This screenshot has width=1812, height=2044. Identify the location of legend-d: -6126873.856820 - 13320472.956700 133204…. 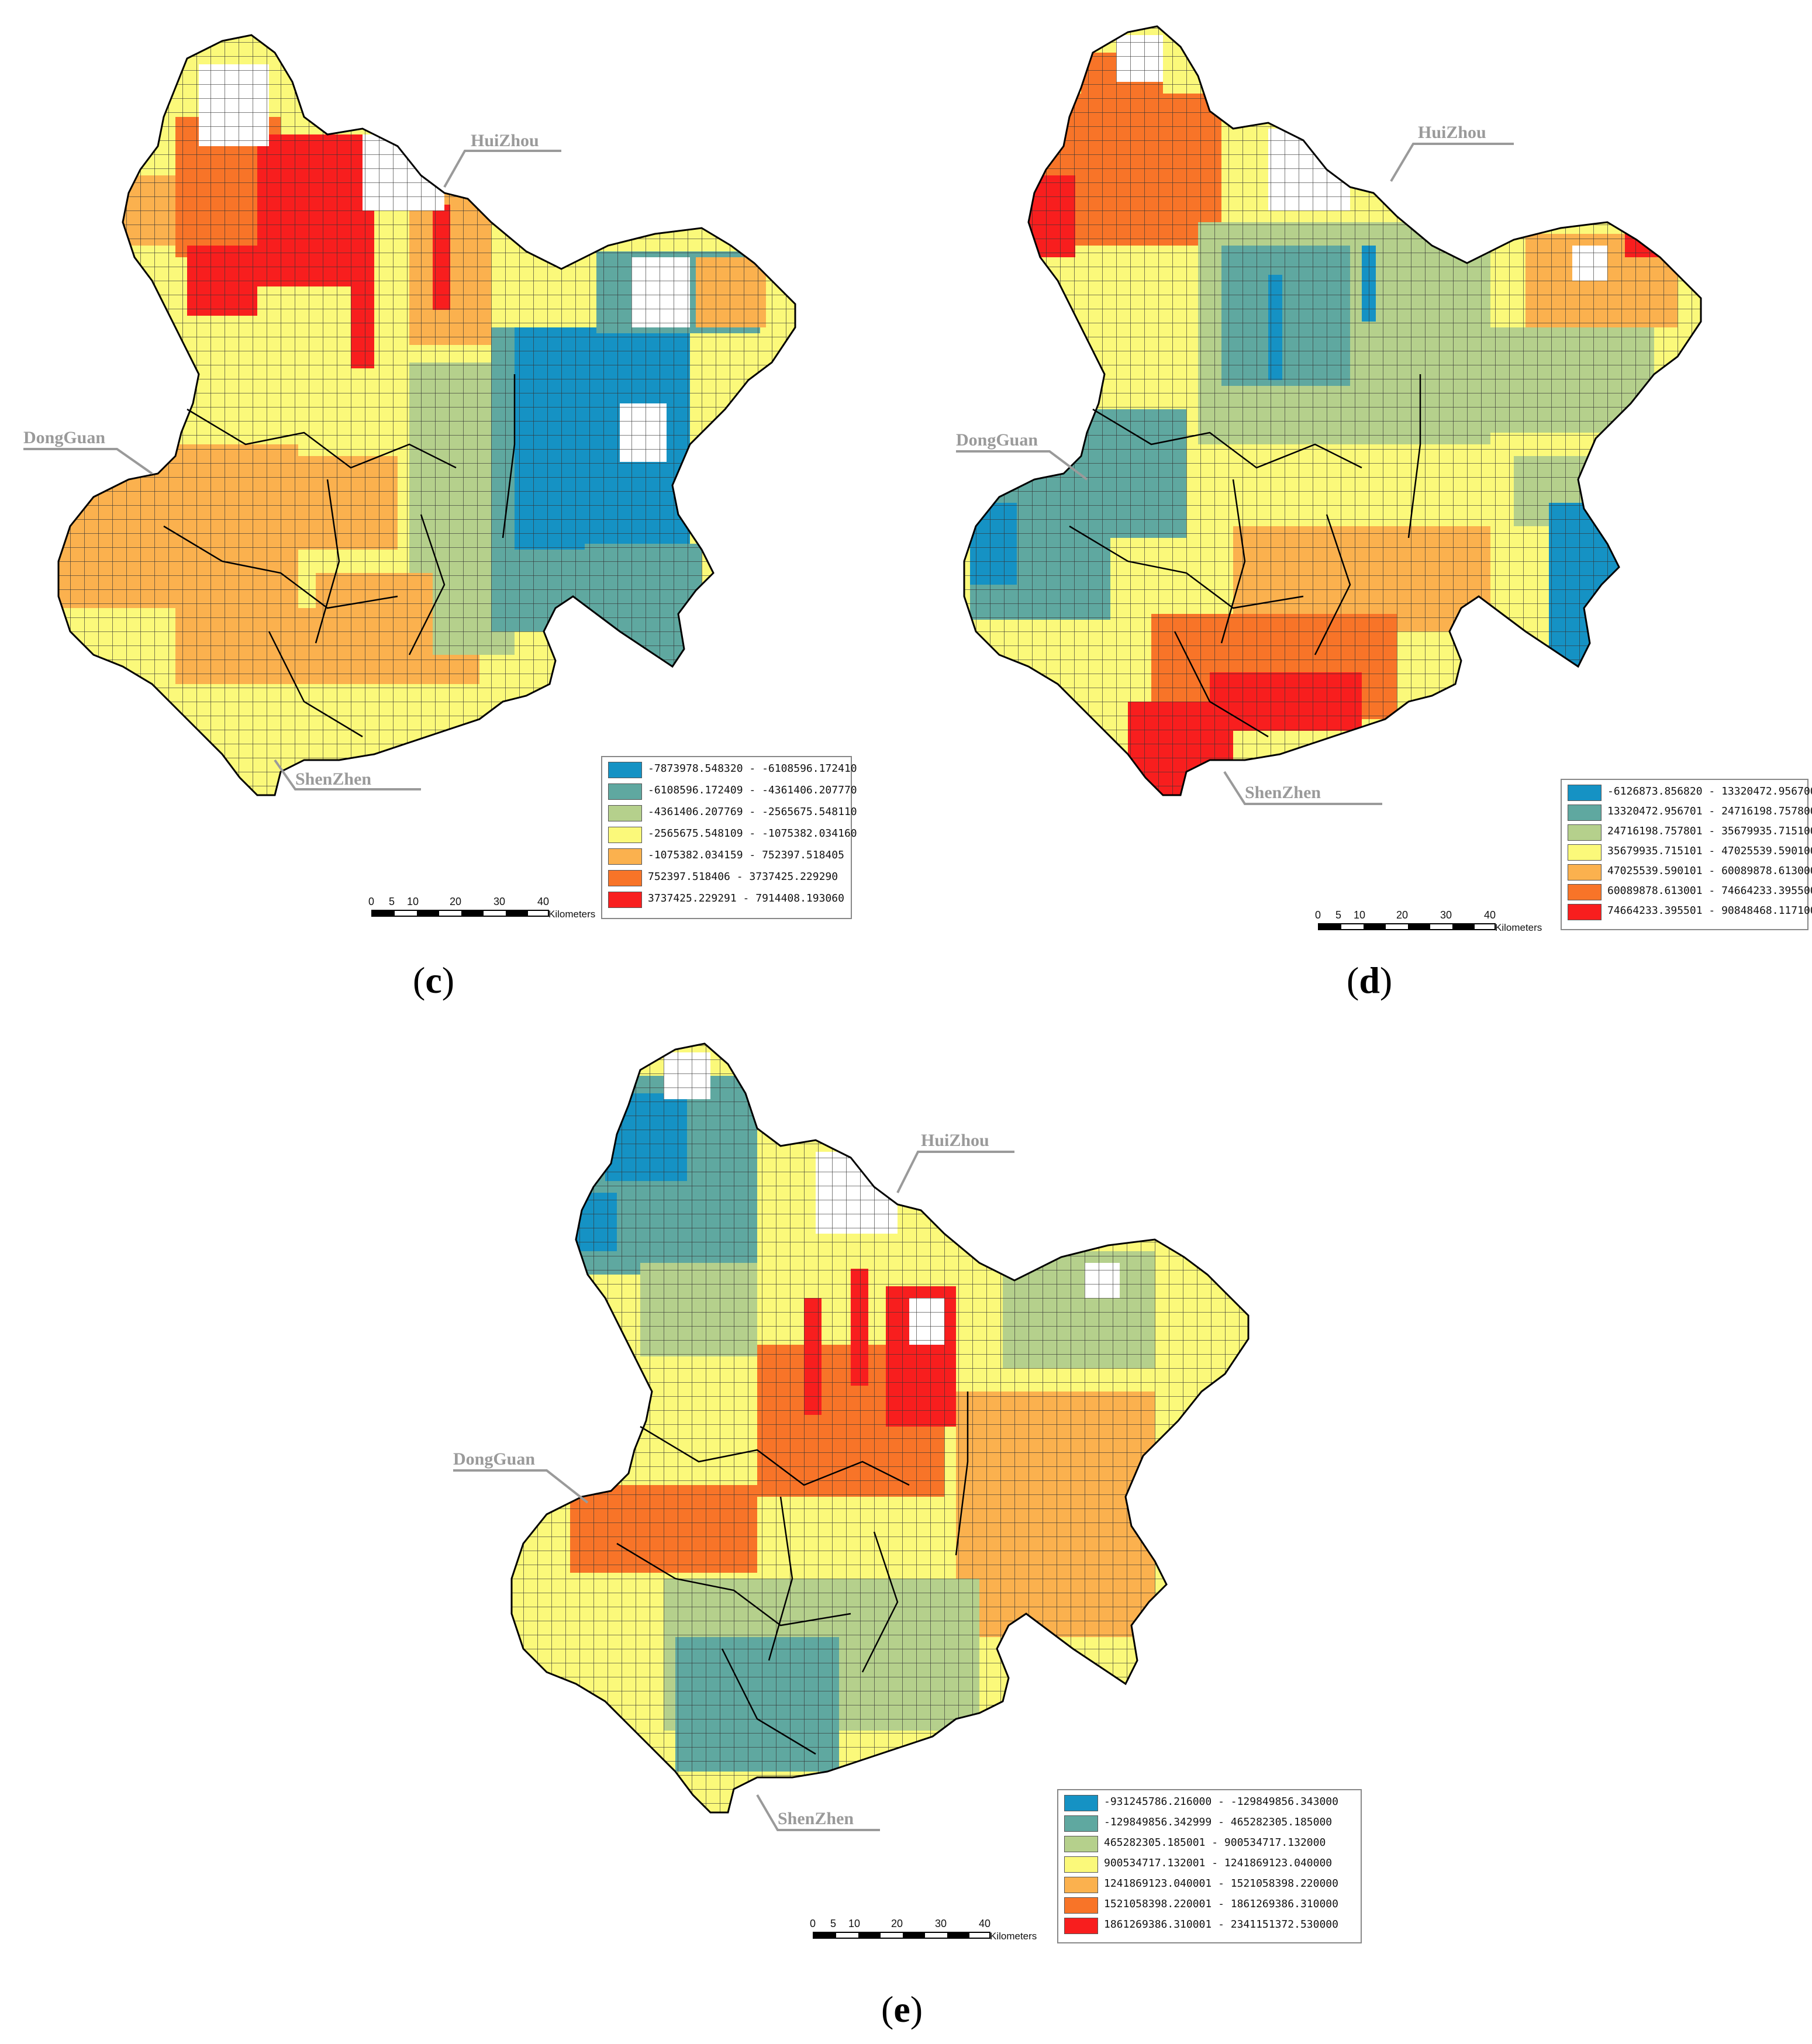
(1686, 854).